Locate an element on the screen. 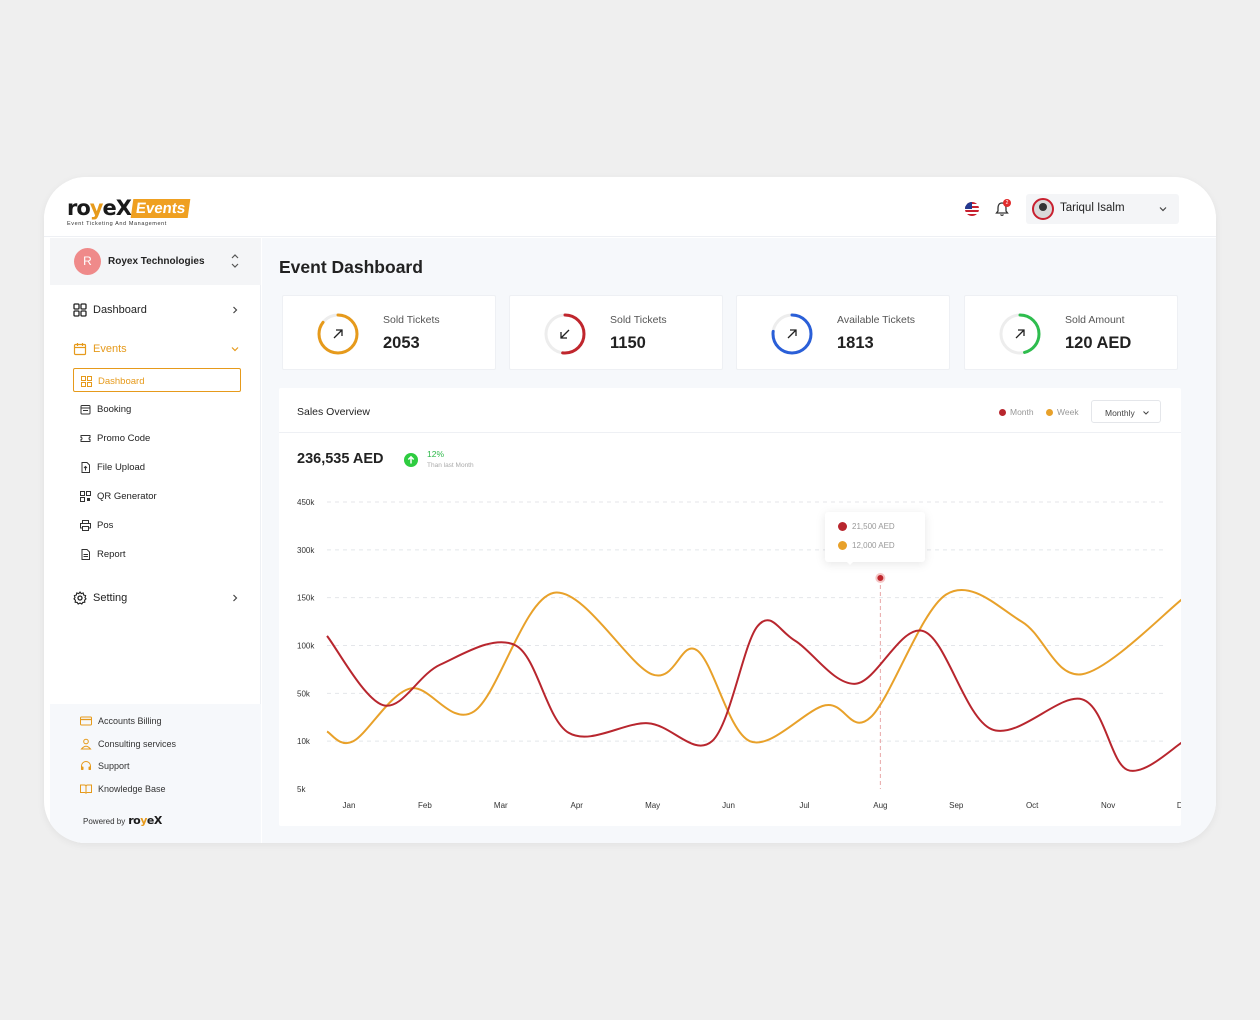 Image resolution: width=1260 pixels, height=1020 pixels. x-tick-label: Nov is located at coordinates (1108, 805).